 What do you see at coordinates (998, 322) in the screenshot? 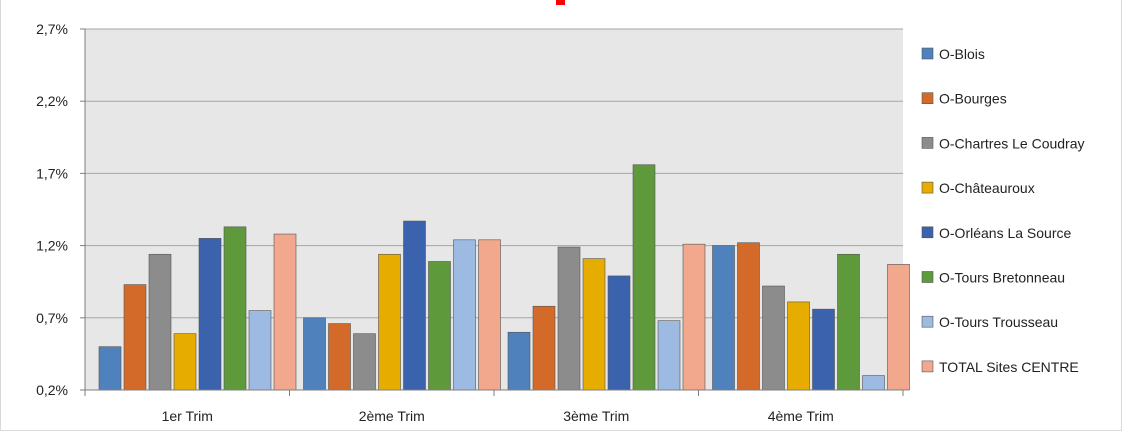
I see `legend-label: O-Tours Trousseau` at bounding box center [998, 322].